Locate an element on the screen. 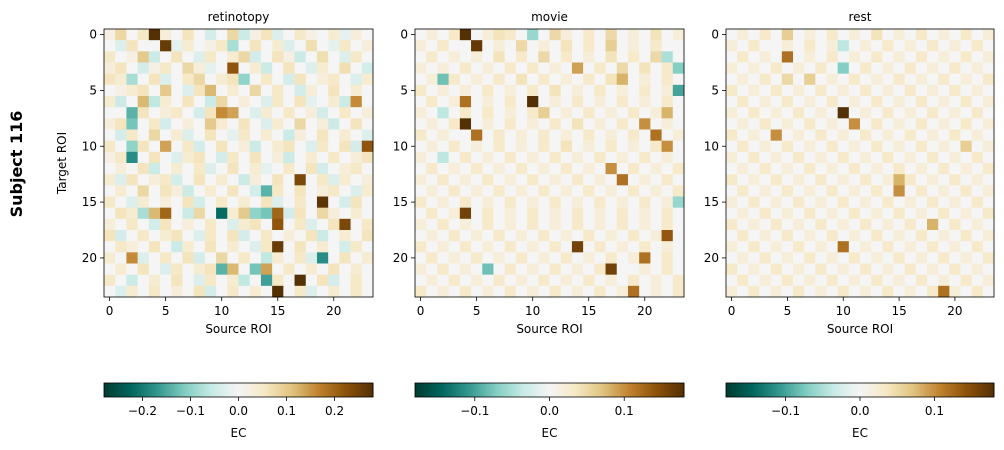 This screenshot has height=450, width=1004. colorbar-tick-label: −0.1 is located at coordinates (785, 411).